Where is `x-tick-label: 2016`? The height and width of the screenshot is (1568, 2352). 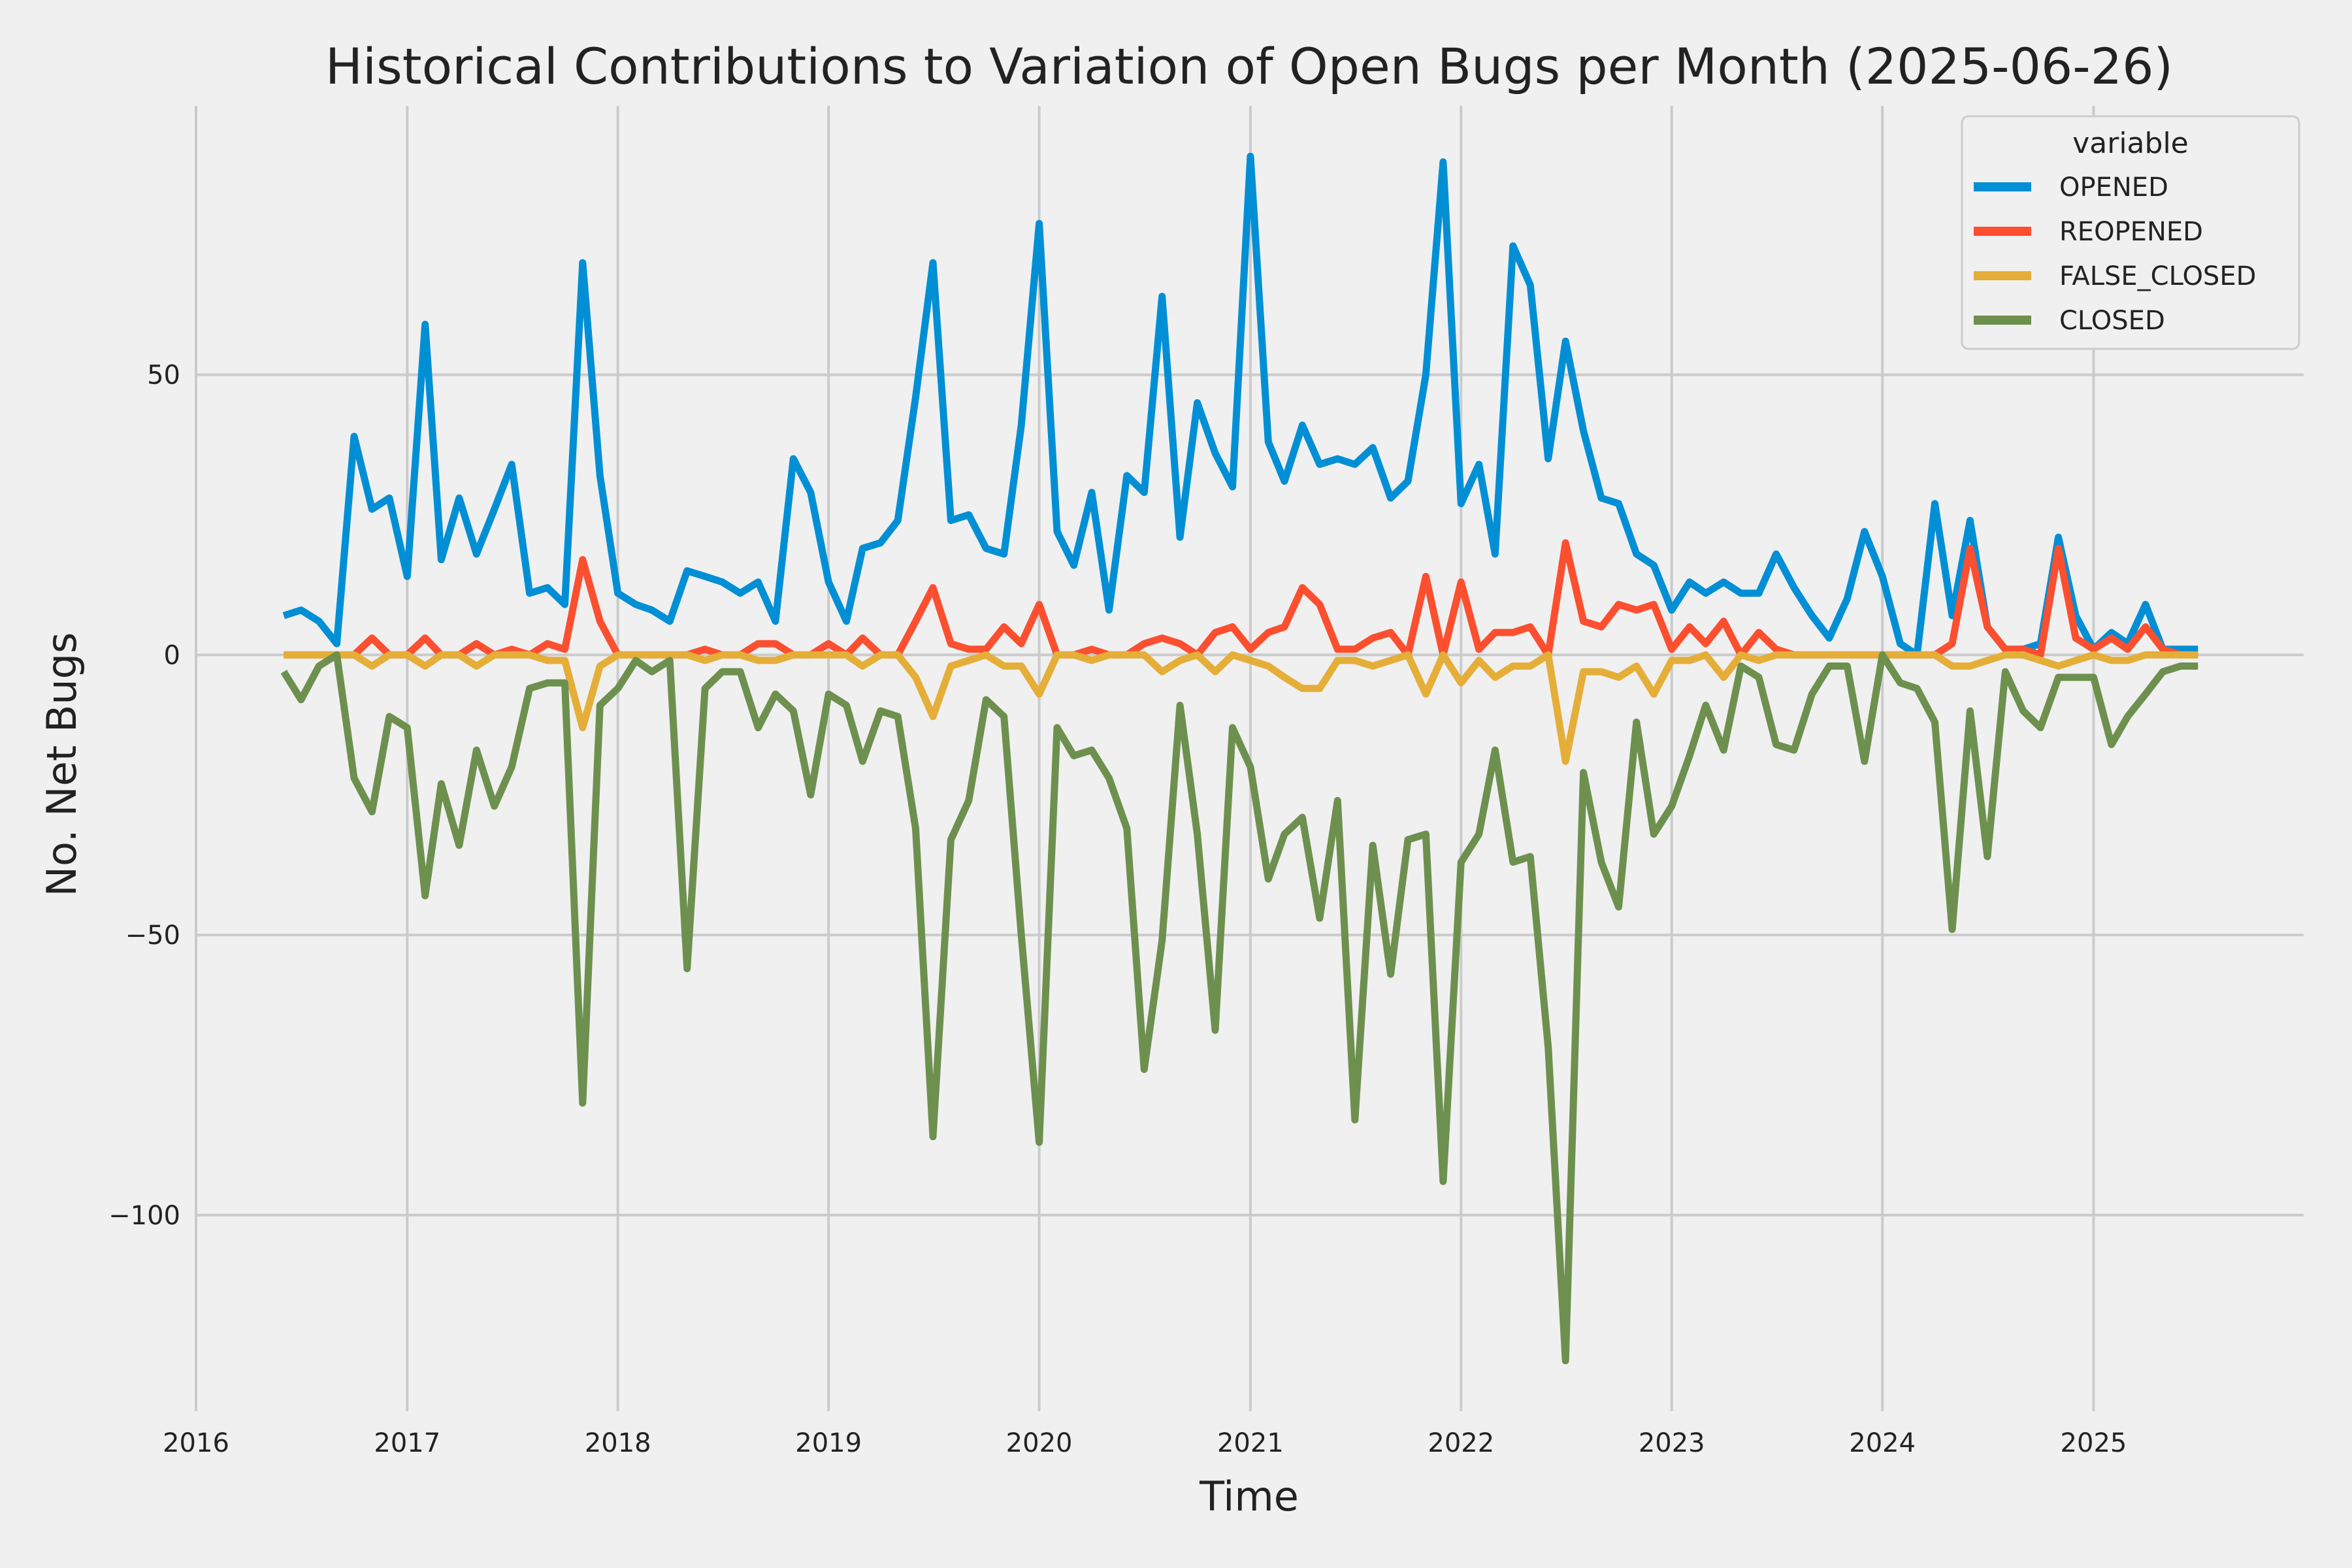
x-tick-label: 2016 is located at coordinates (196, 1443).